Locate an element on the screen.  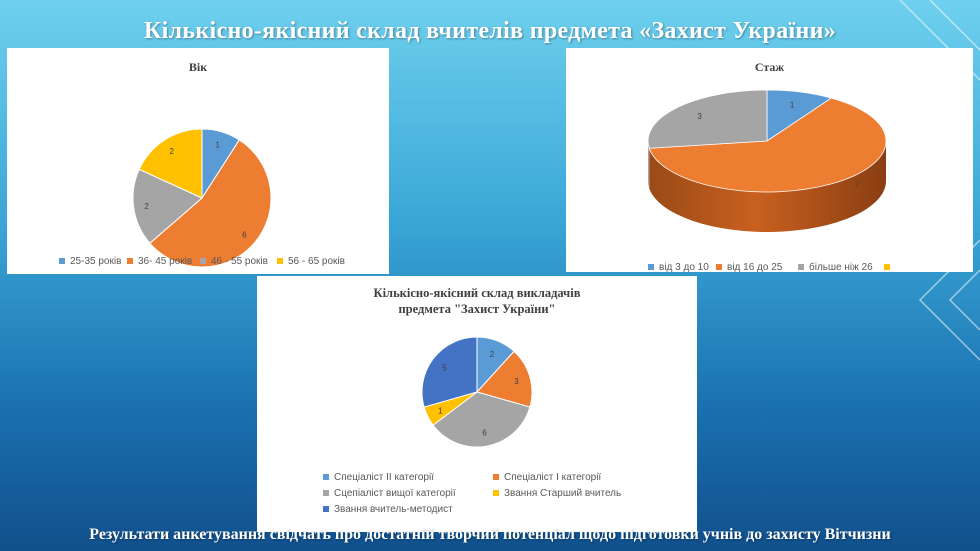
legend-item is located at coordinates (889, 267).